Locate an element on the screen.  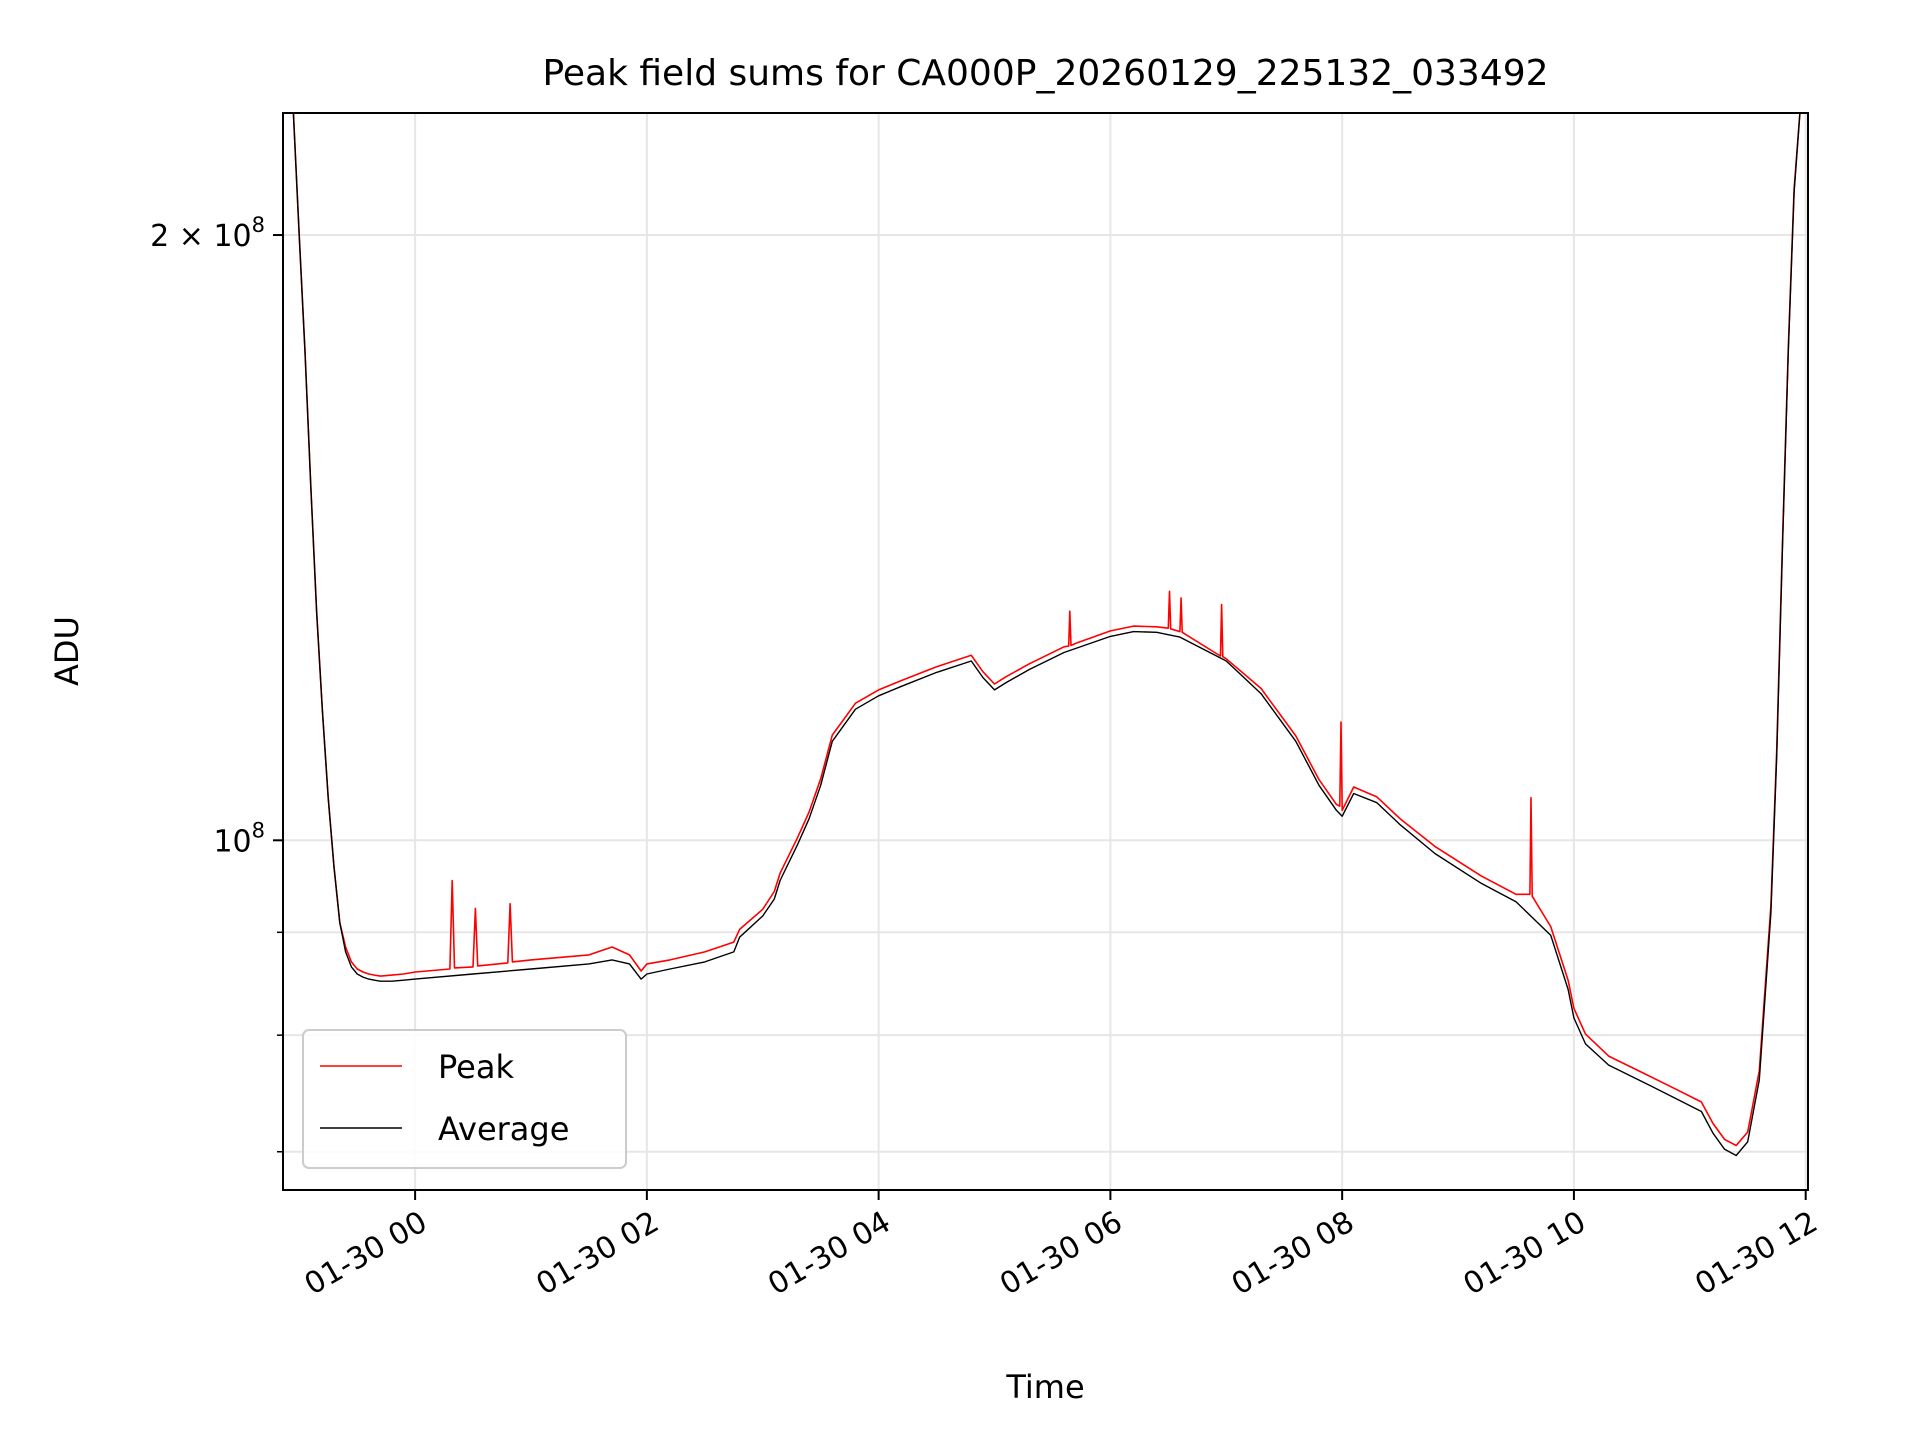
x-axis-label: Time is located at coordinates (1044, 1387).